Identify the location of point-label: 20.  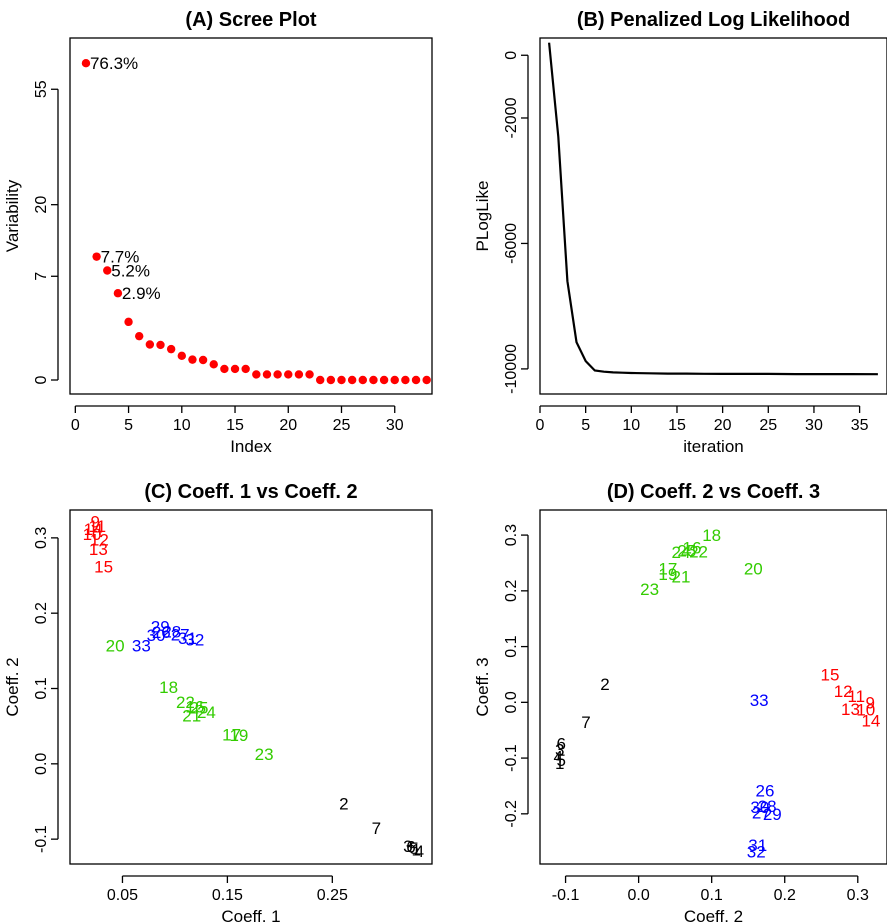
(115, 646).